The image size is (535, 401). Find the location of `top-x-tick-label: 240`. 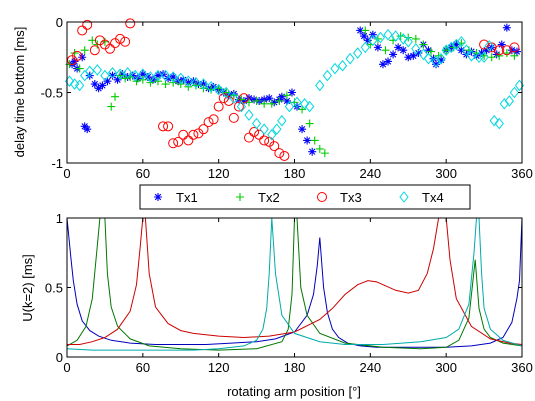

top-x-tick-label: 240 is located at coordinates (370, 173).